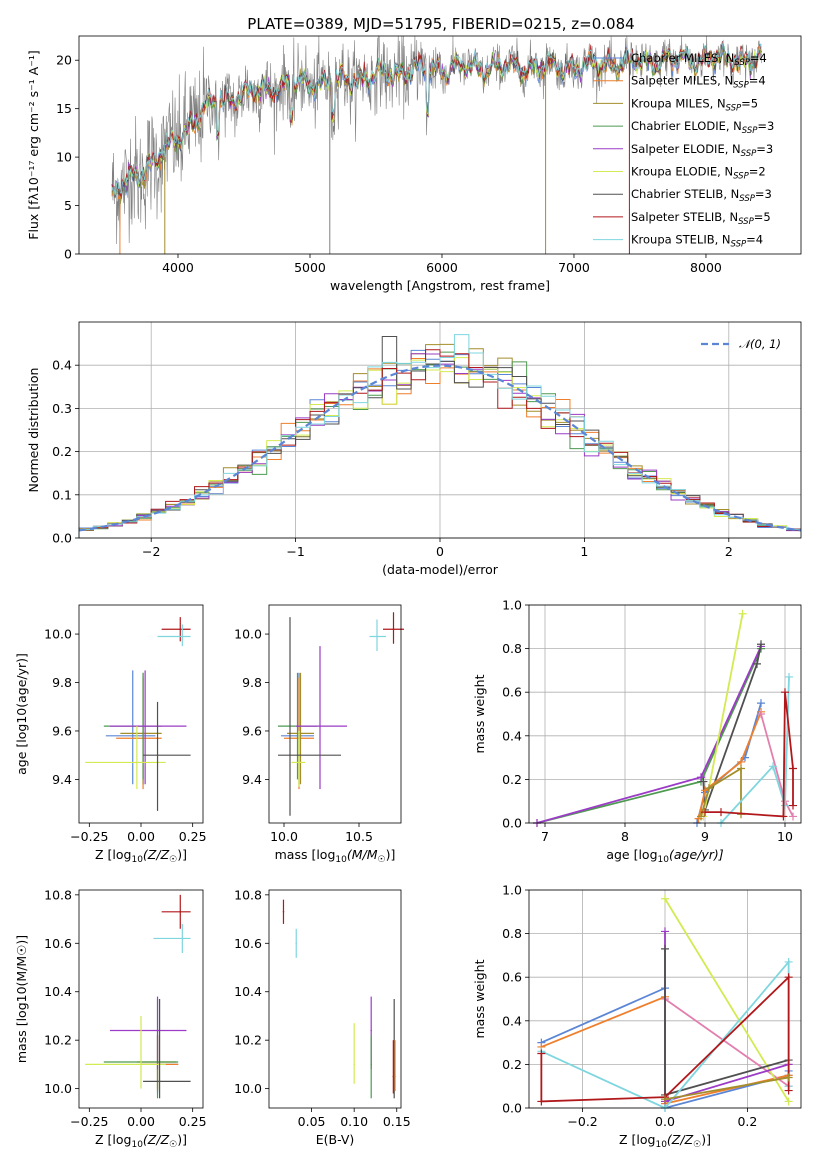 The height and width of the screenshot is (1170, 819). I want to click on legend-label: 𝒩(0, 1), so click(760, 344).